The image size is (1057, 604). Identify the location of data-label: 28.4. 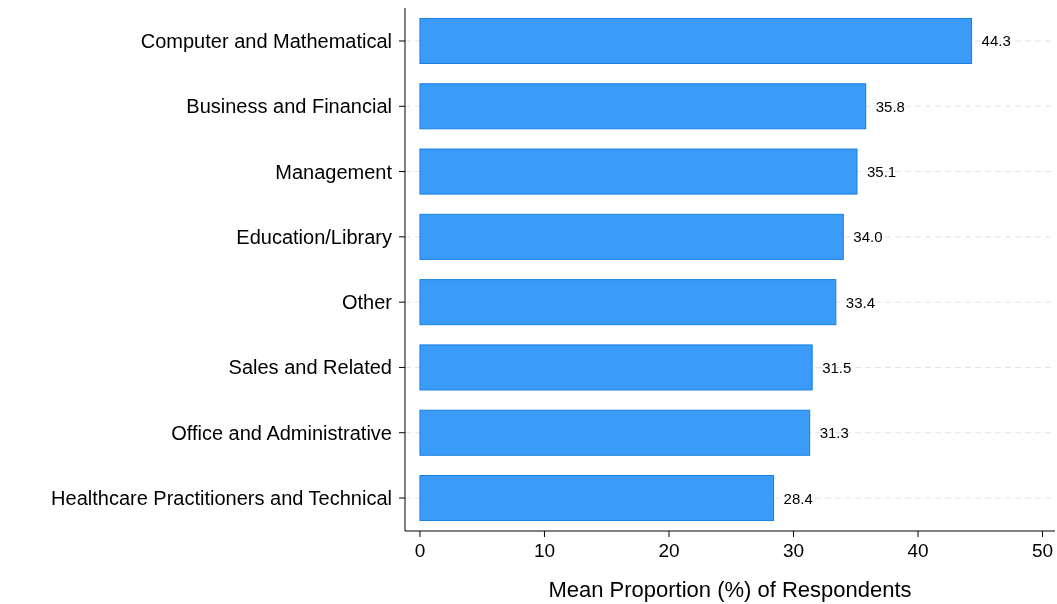
(798, 498).